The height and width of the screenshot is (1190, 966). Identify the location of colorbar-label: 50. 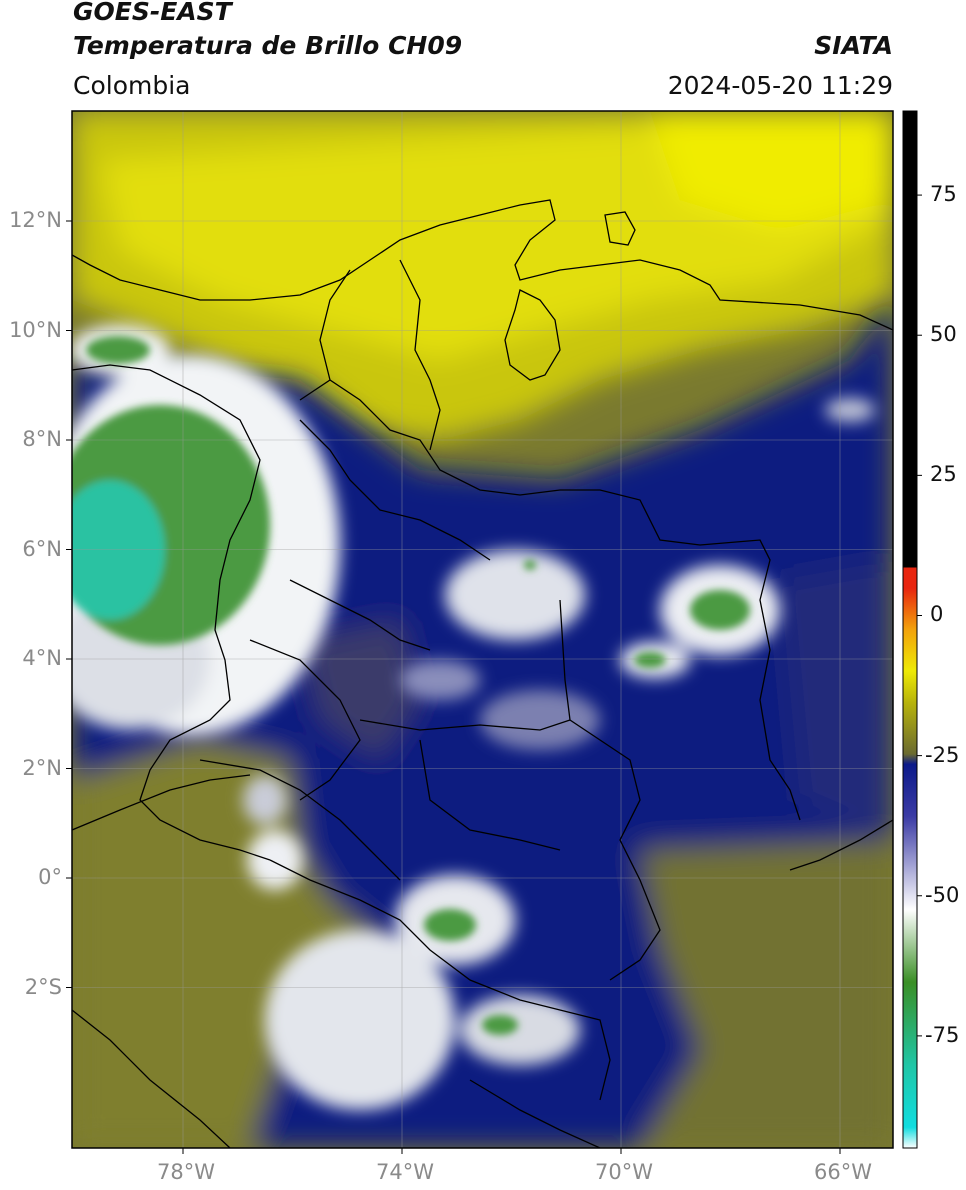
(943, 334).